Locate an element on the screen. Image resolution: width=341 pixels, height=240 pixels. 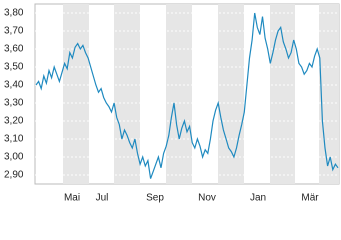
y-tick-label: 3,10 is located at coordinates (14, 139).